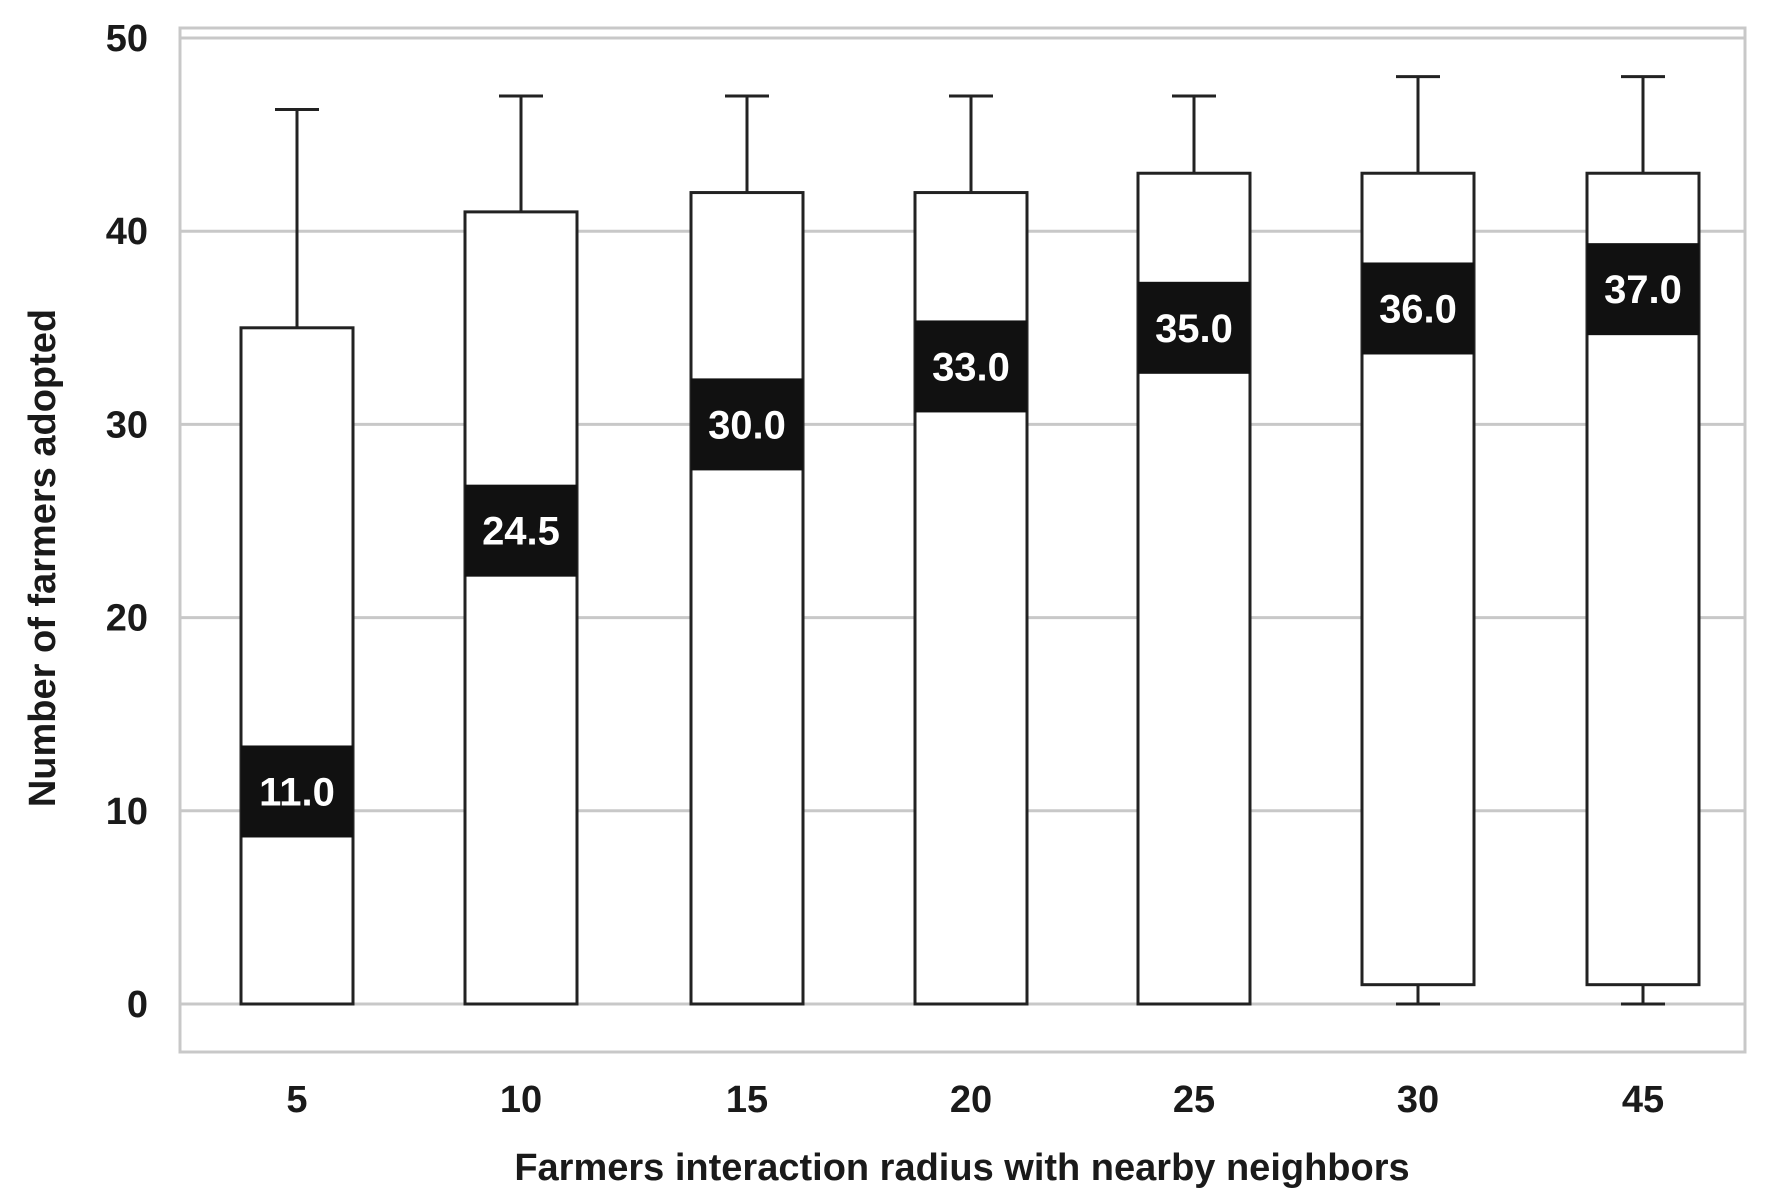 Image resolution: width=1776 pixels, height=1204 pixels. I want to click on median-label: 11.0, so click(297, 792).